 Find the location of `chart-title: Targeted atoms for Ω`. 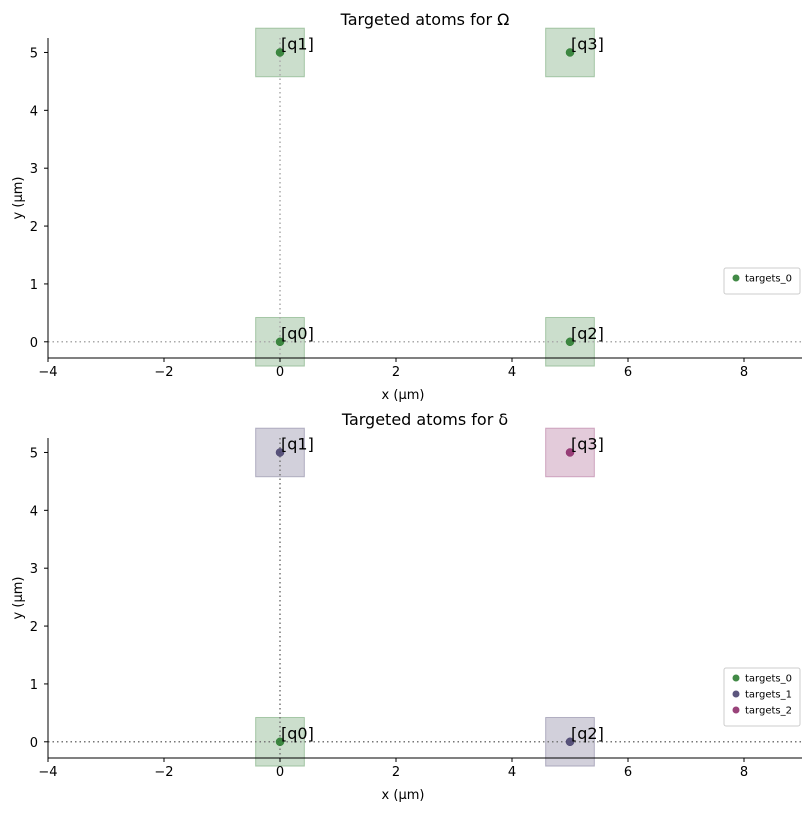

chart-title: Targeted atoms for Ω is located at coordinates (425, 19).